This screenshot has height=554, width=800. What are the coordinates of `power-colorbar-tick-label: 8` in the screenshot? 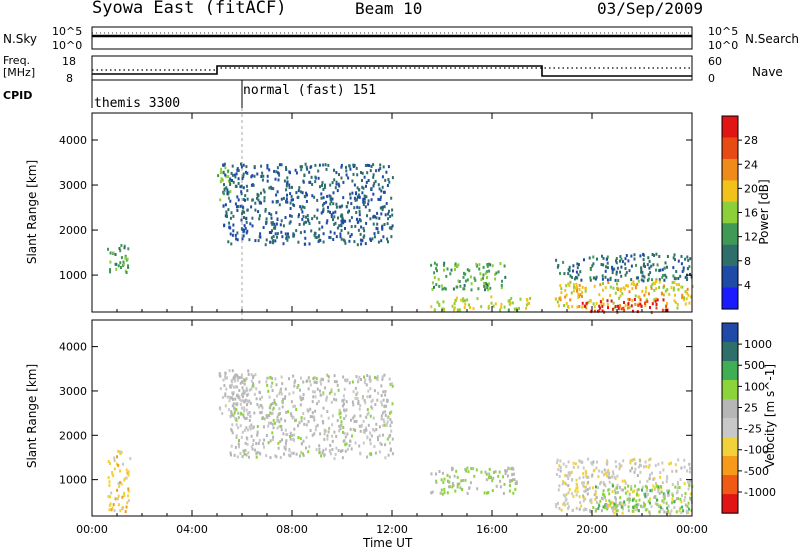 It's located at (747, 261).